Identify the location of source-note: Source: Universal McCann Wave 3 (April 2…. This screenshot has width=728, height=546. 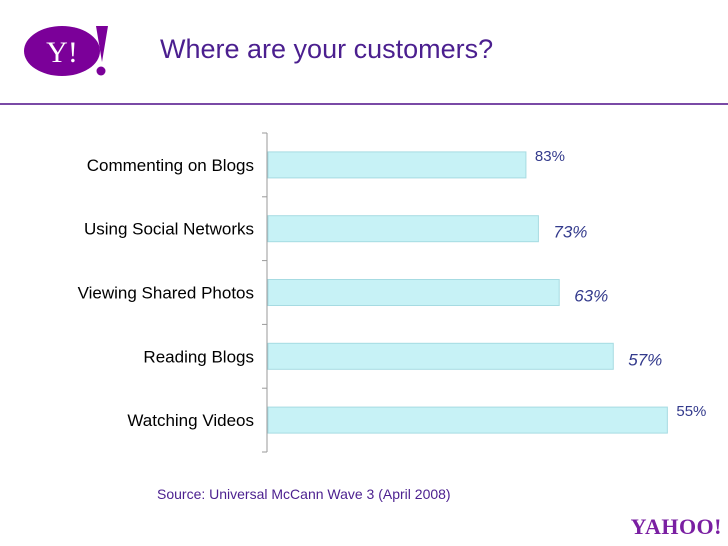
(304, 494).